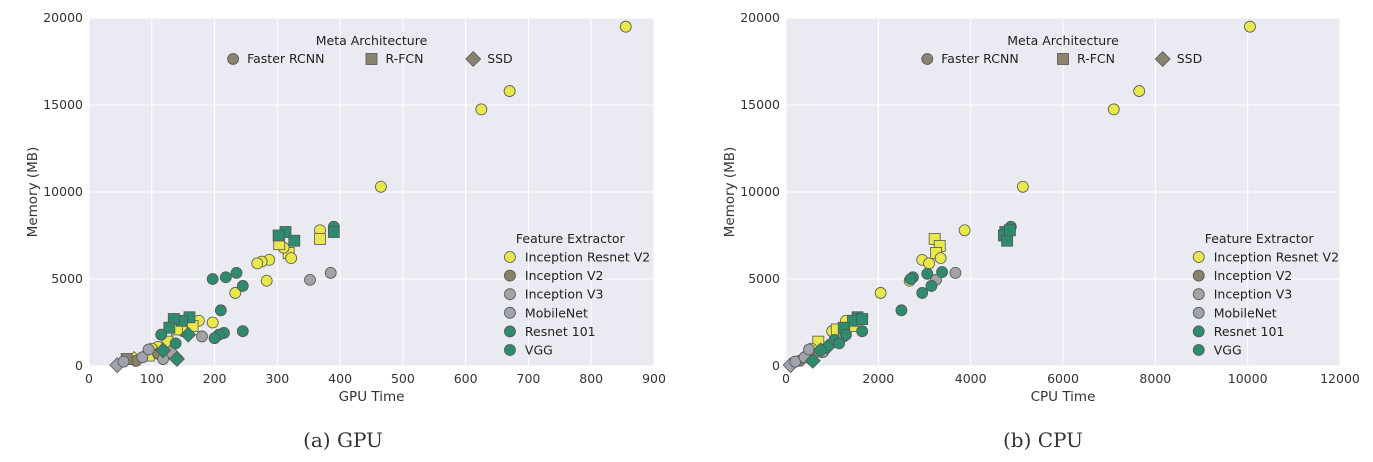 This screenshot has height=462, width=1373. Describe the element at coordinates (560, 331) in the screenshot. I see `feature-legend-label: Resnet 101` at that location.